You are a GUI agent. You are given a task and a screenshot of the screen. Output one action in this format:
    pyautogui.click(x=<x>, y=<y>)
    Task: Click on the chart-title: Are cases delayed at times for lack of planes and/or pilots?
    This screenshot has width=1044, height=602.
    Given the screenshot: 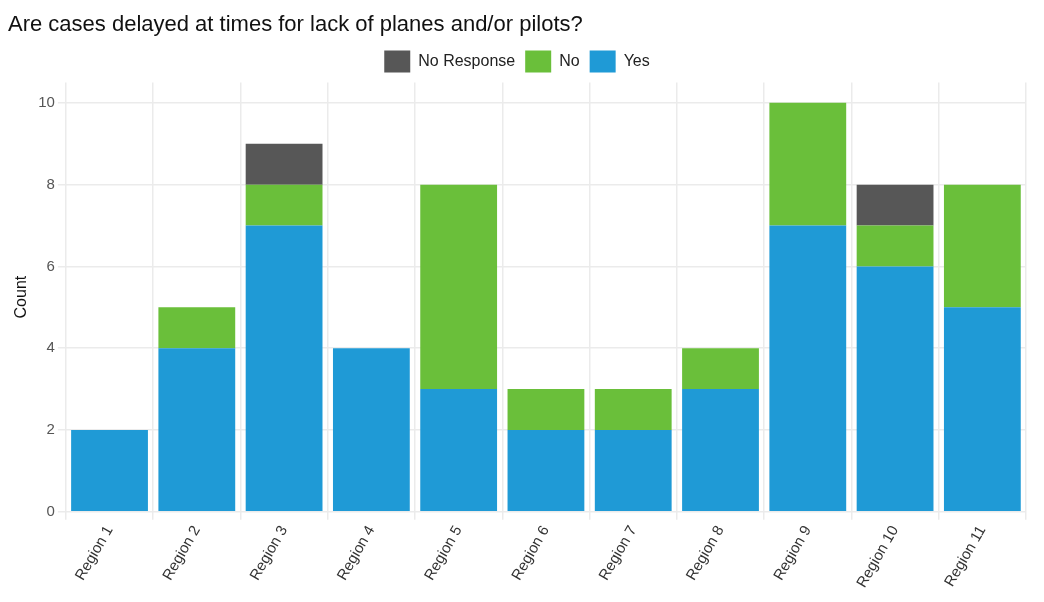 What is the action you would take?
    pyautogui.click(x=295, y=24)
    